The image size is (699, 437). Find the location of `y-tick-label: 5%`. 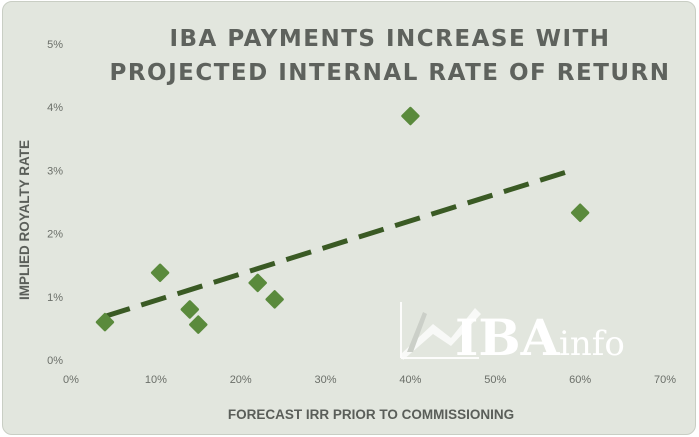

y-tick-label: 5% is located at coordinates (55, 45).